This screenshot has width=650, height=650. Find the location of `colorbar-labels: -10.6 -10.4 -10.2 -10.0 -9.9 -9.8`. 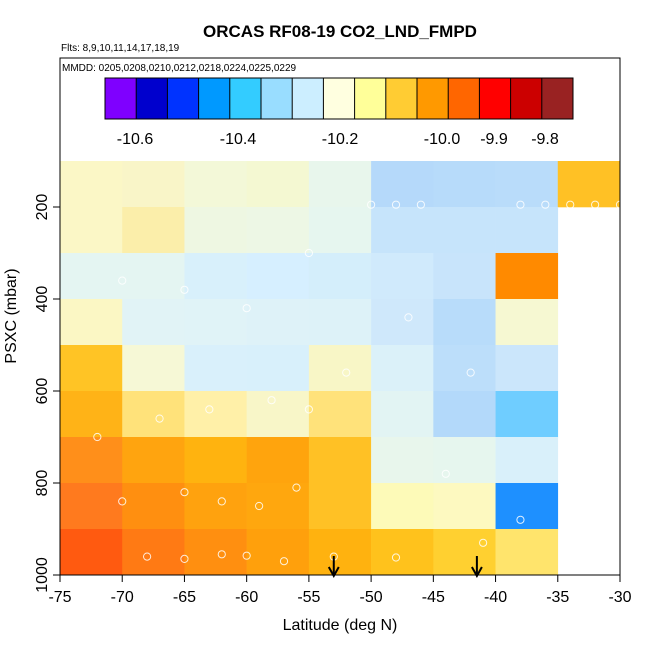

colorbar-labels: -10.6 -10.4 -10.2 -10.0 -9.9 -9.8 is located at coordinates (338, 139).